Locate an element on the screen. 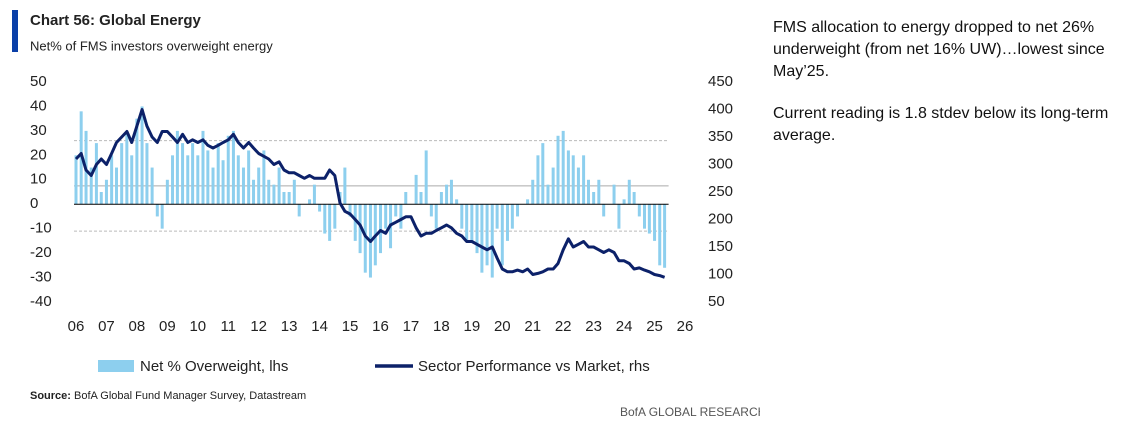  y2-tick-label: 50 is located at coordinates (716, 301).